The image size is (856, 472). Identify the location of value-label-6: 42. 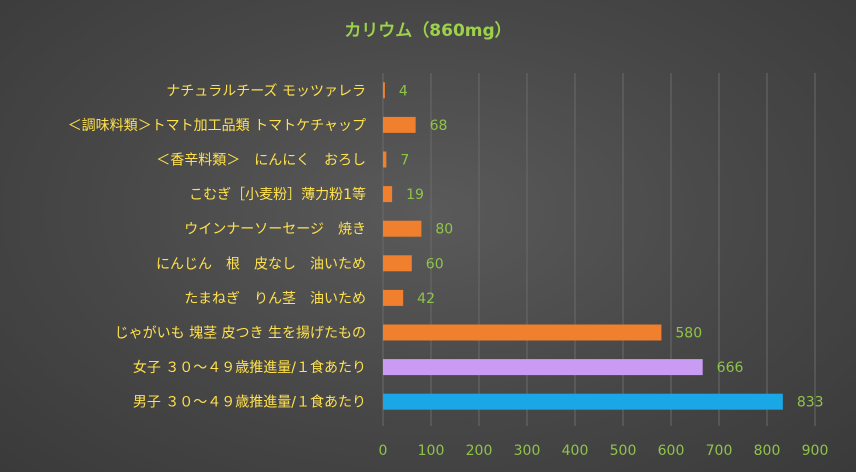
(426, 299).